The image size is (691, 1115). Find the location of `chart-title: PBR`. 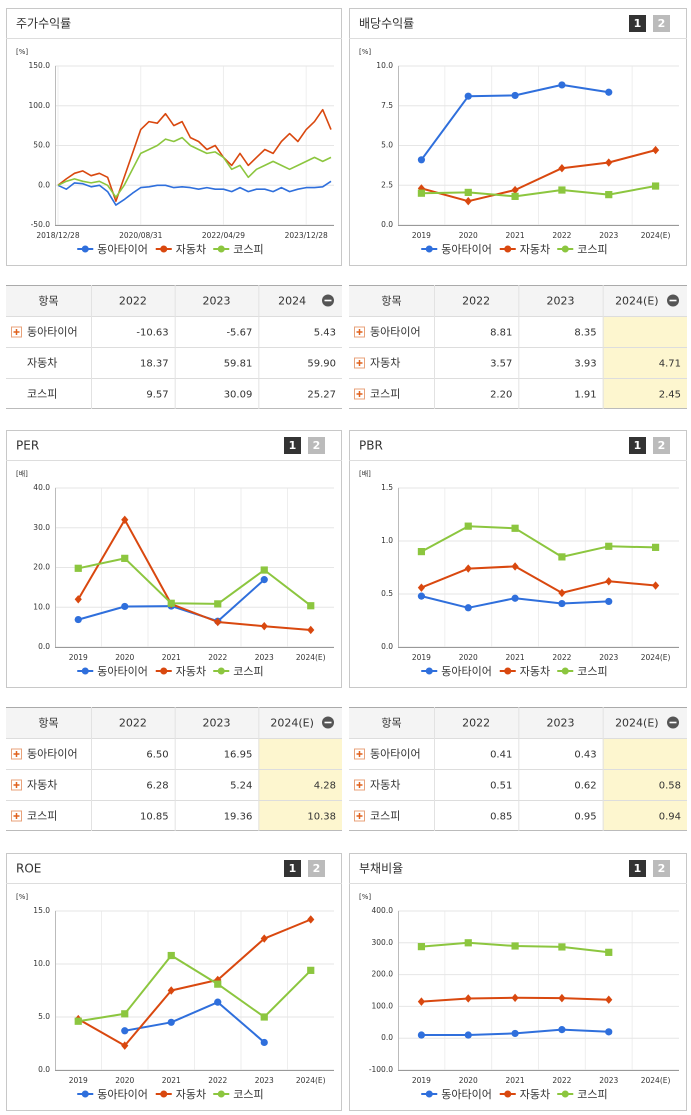

chart-title: PBR is located at coordinates (371, 446).